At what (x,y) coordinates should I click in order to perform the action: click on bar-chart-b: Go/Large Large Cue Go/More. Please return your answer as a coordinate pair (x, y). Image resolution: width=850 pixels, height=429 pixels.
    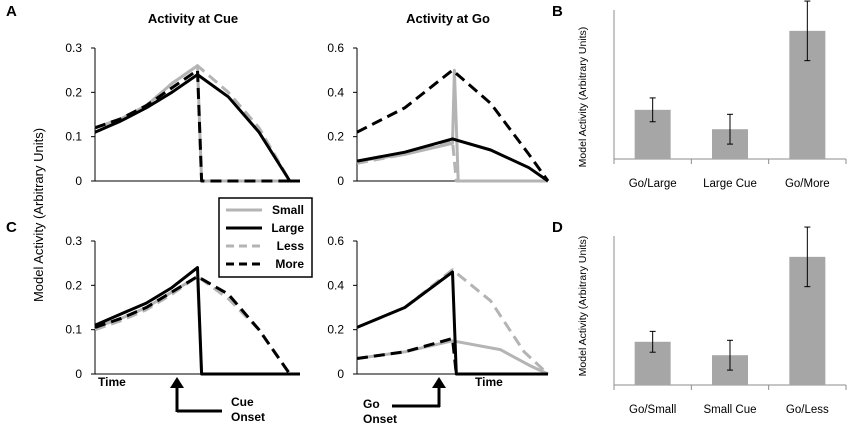
    Looking at the image, I should click on (730, 95).